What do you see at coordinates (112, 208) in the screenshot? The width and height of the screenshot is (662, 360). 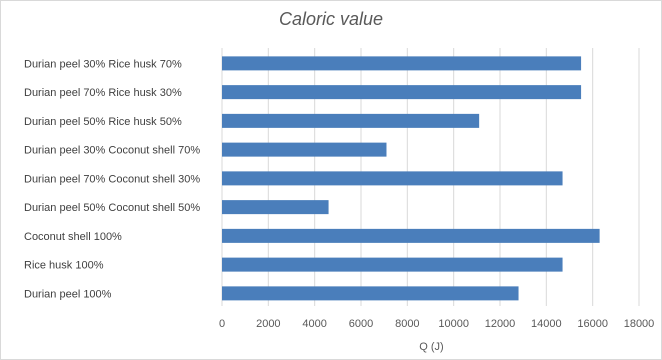 I see `category-label: Durian peel 50% Coconut shell 50%` at bounding box center [112, 208].